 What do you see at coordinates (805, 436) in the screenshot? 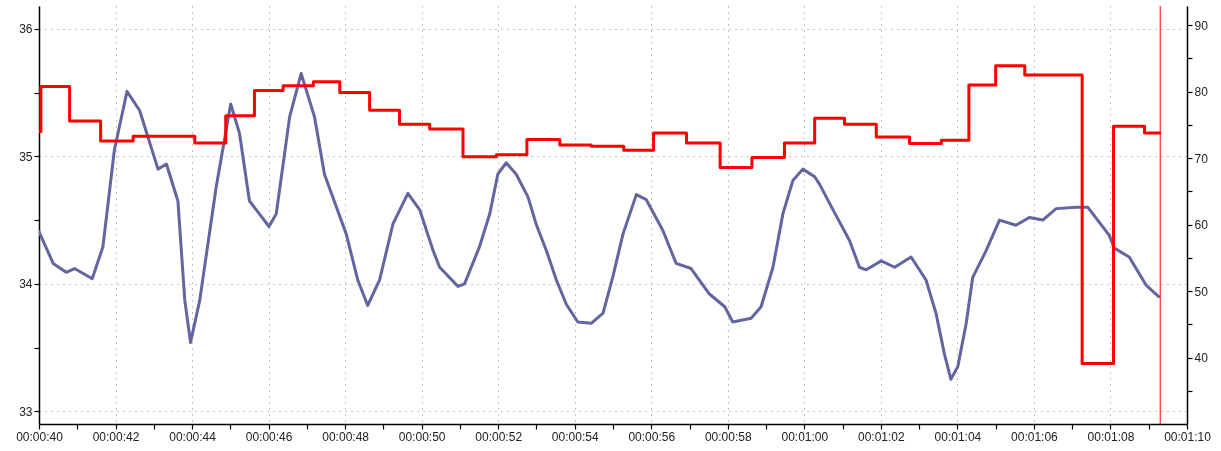
I see `x-tick-label: 00:01:00` at bounding box center [805, 436].